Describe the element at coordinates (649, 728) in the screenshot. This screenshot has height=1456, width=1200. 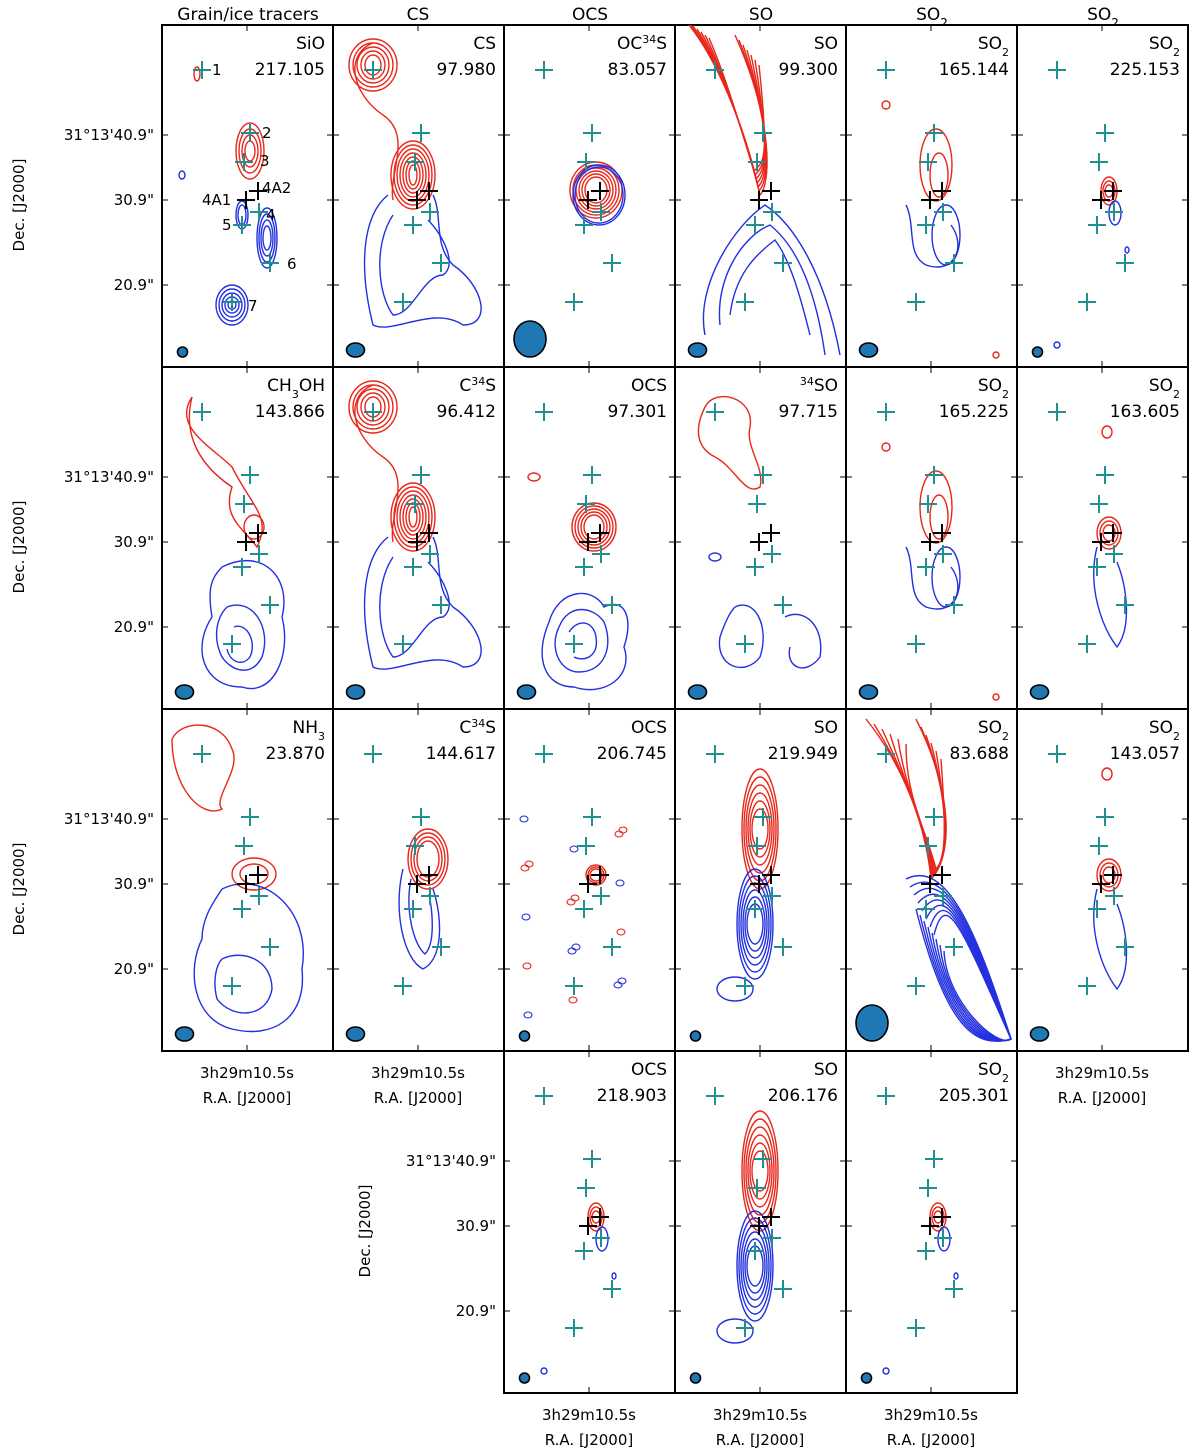
I see `molecule-label: OCS` at that location.